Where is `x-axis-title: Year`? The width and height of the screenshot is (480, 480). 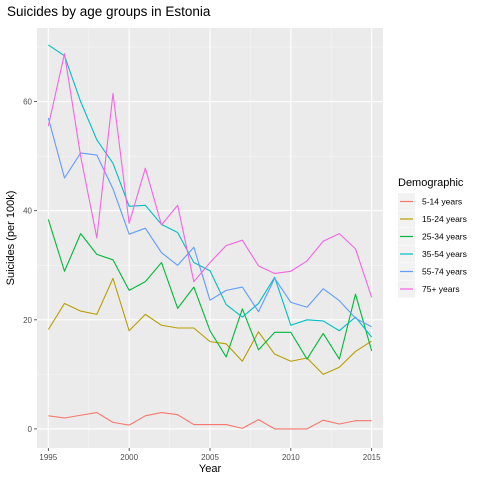
x-axis-title: Year is located at coordinates (210, 469).